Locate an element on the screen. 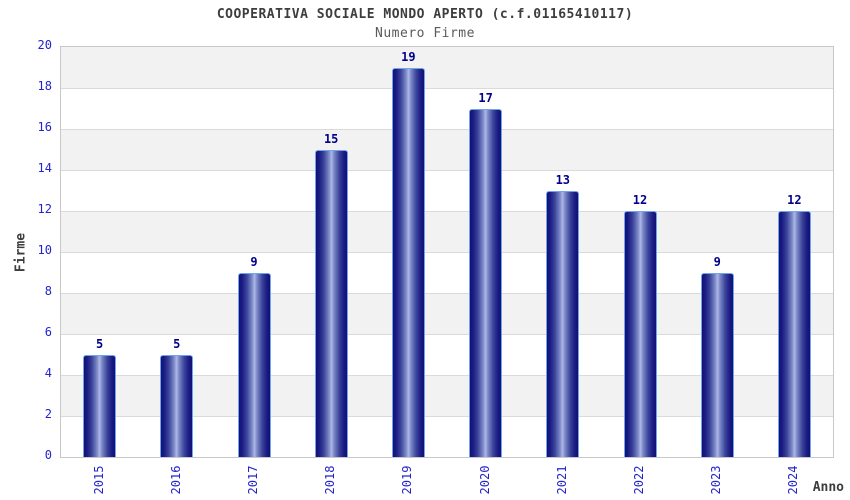 The image size is (850, 500). x-tick-label: 2017 is located at coordinates (253, 480).